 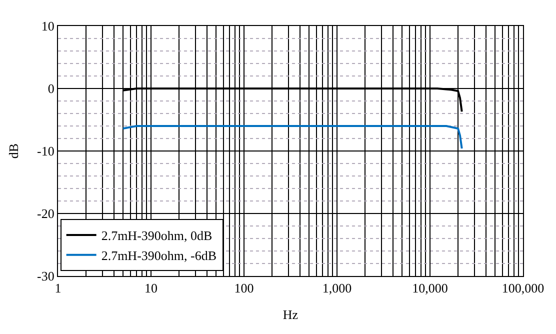 What do you see at coordinates (523, 288) in the screenshot?
I see `x-tick-label: 100,000` at bounding box center [523, 288].